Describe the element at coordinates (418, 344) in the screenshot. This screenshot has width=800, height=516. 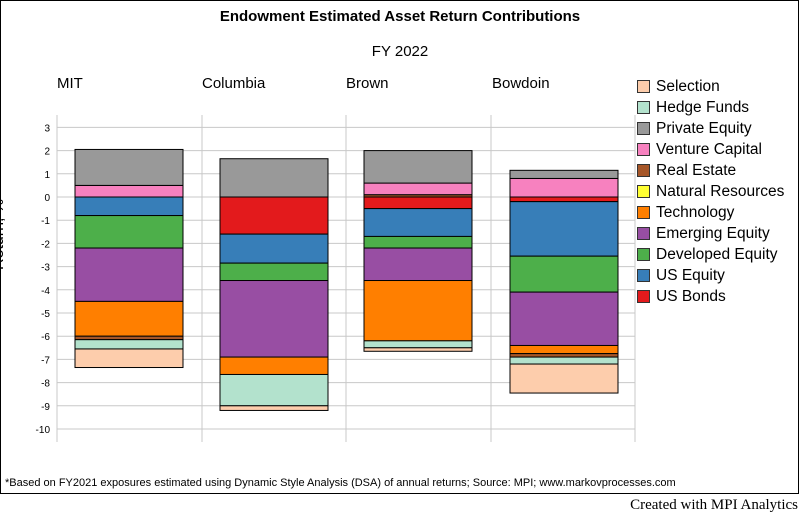
I see `bar-segment-brown-hedge-funds` at that location.